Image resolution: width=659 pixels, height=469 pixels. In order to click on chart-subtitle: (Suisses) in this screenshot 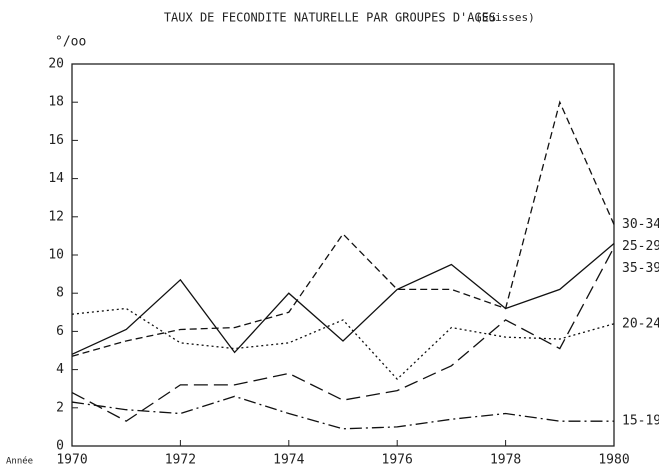, I will do `click(505, 17)`.